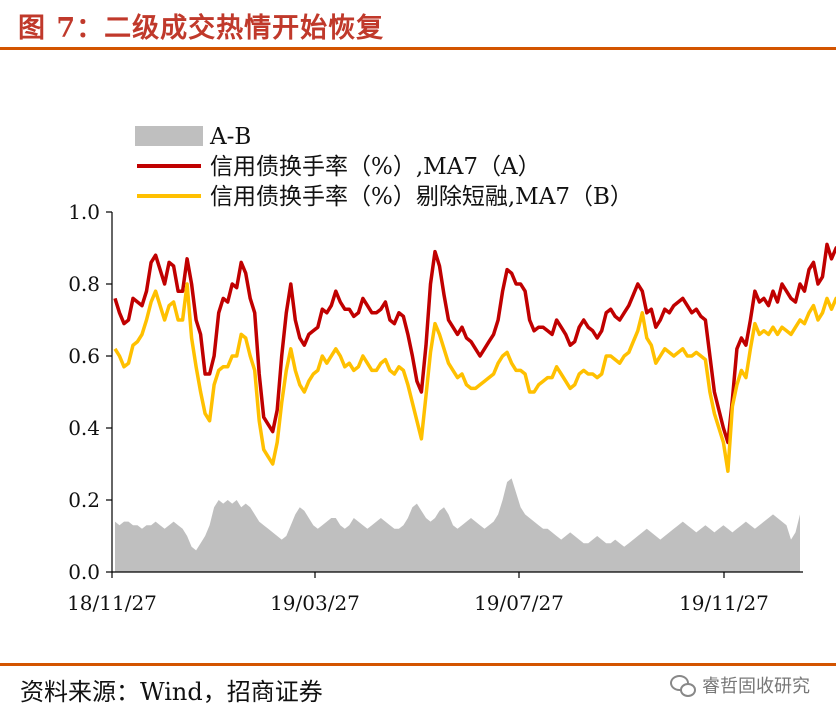 This screenshot has height=714, width=836. What do you see at coordinates (457, 525) in the screenshot?
I see `series-area-diff` at bounding box center [457, 525].